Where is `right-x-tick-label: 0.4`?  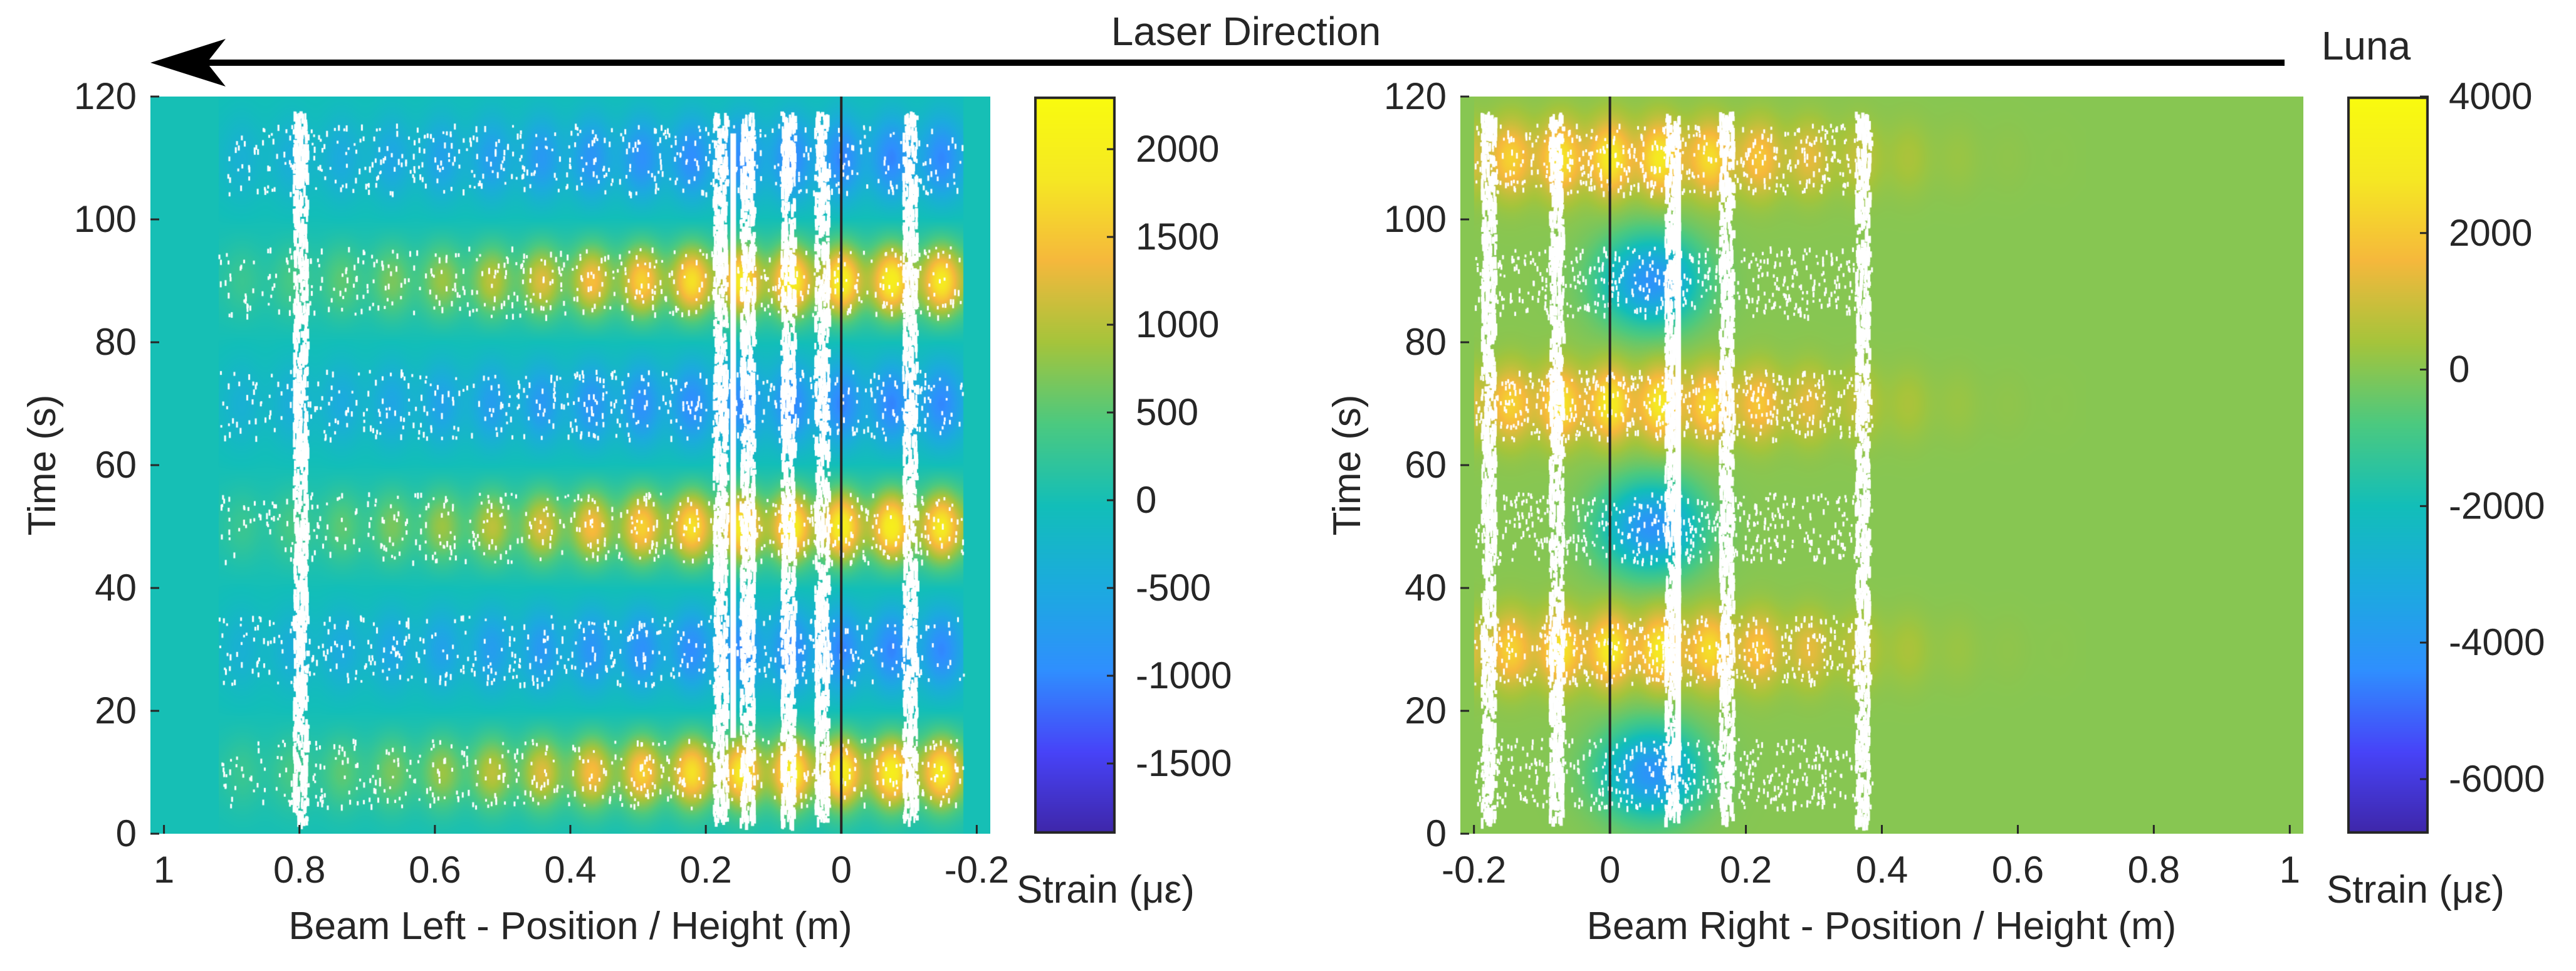
right-x-tick-label: 0.4 is located at coordinates (1882, 870).